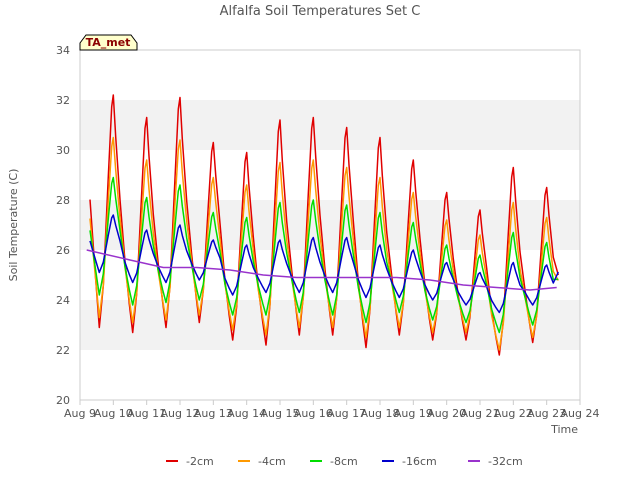  What do you see at coordinates (313, 413) in the screenshot?
I see `x-tick-label: Aug 16` at bounding box center [313, 413].